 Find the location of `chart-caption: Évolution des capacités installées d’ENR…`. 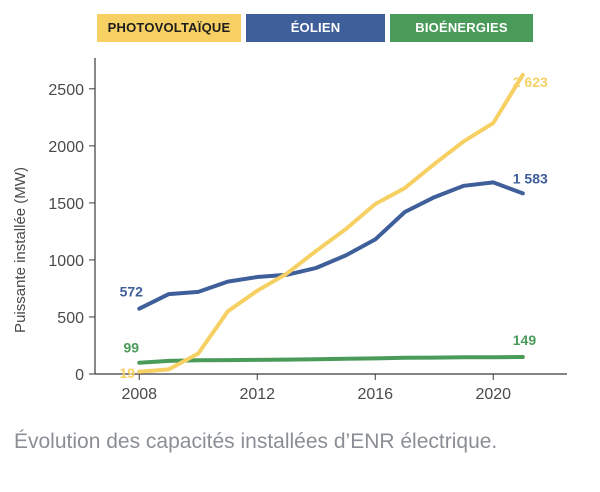

chart-caption: Évolution des capacités installées d’ENR… is located at coordinates (256, 441).